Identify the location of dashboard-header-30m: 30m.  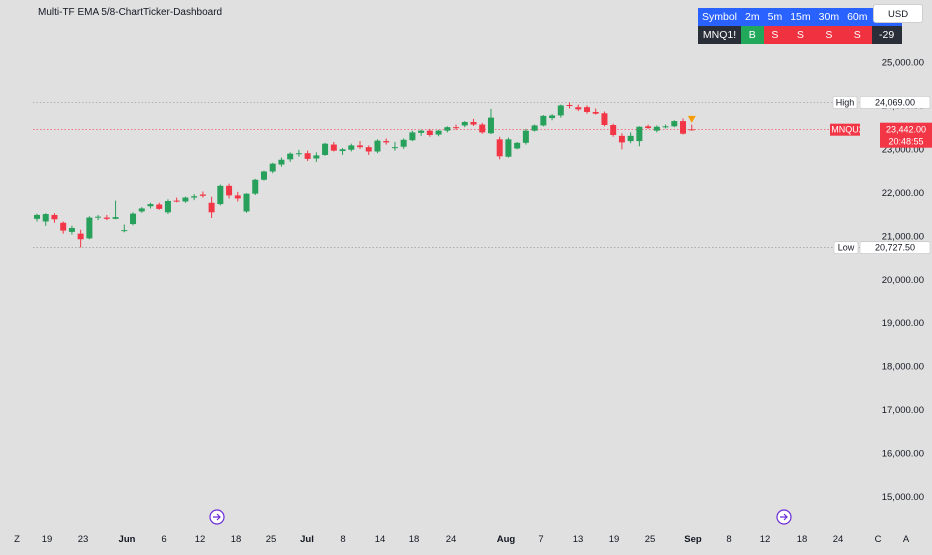
(829, 17).